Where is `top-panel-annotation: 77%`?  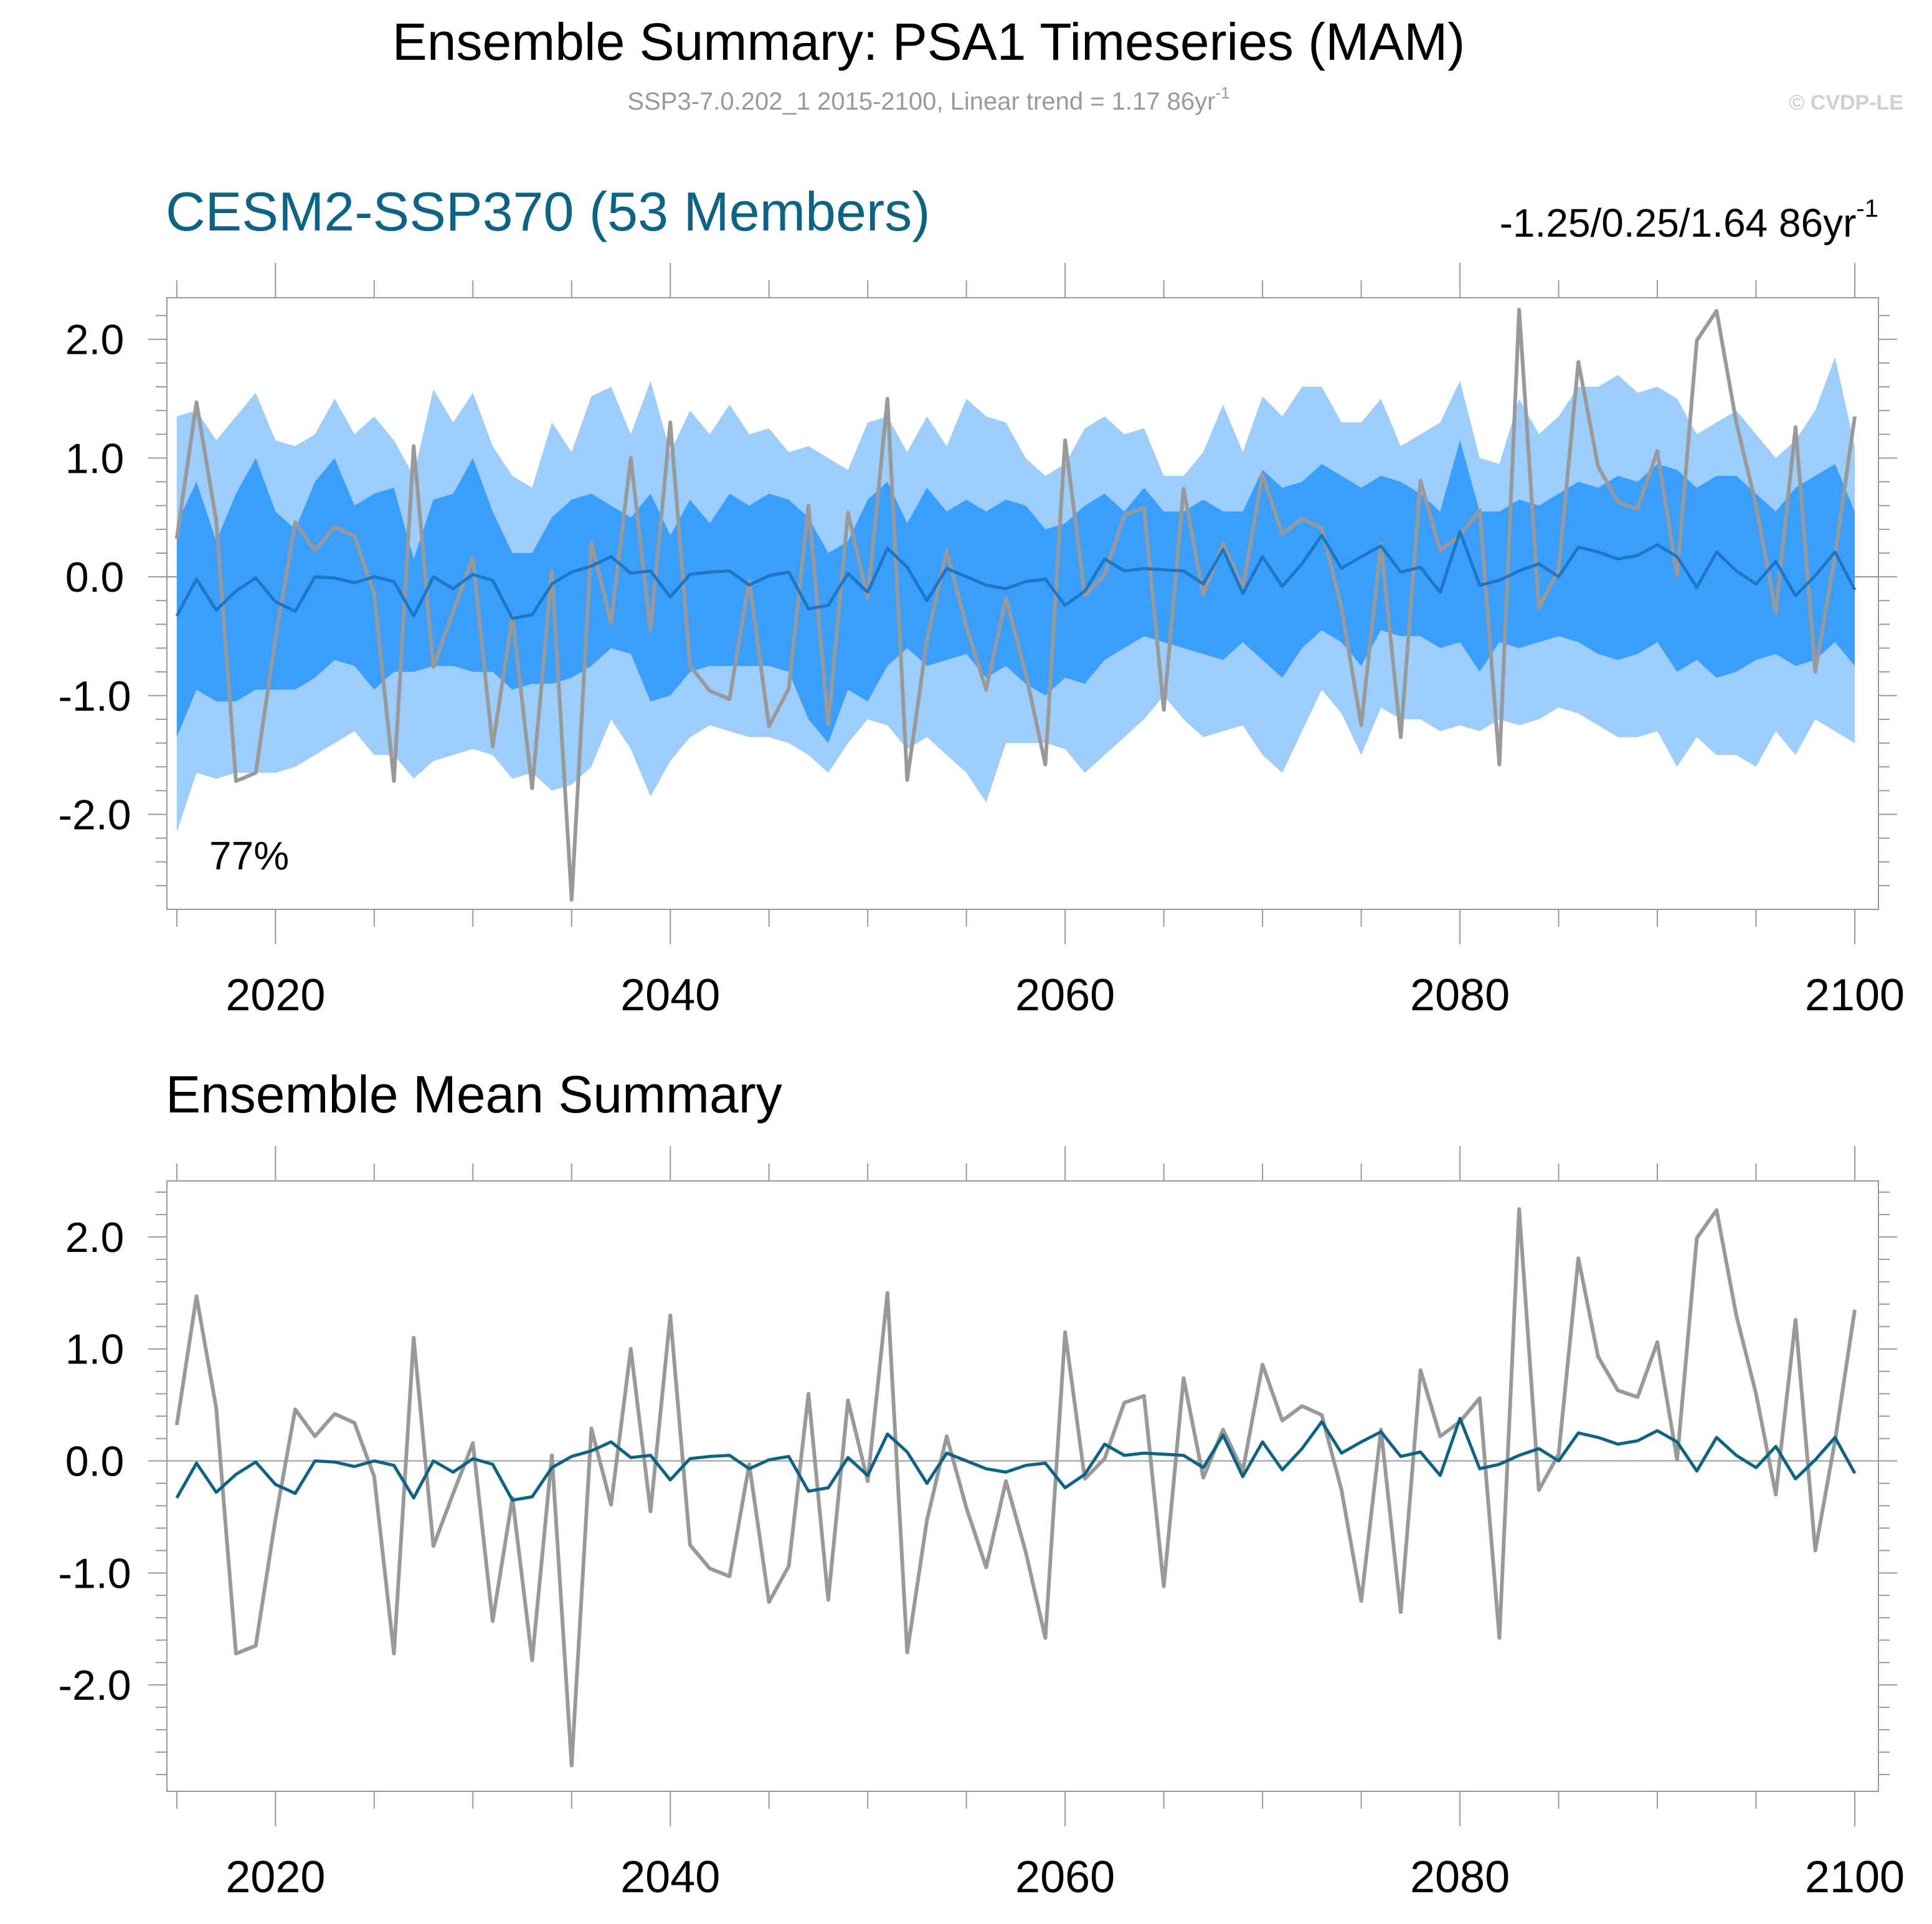
top-panel-annotation: 77% is located at coordinates (249, 855).